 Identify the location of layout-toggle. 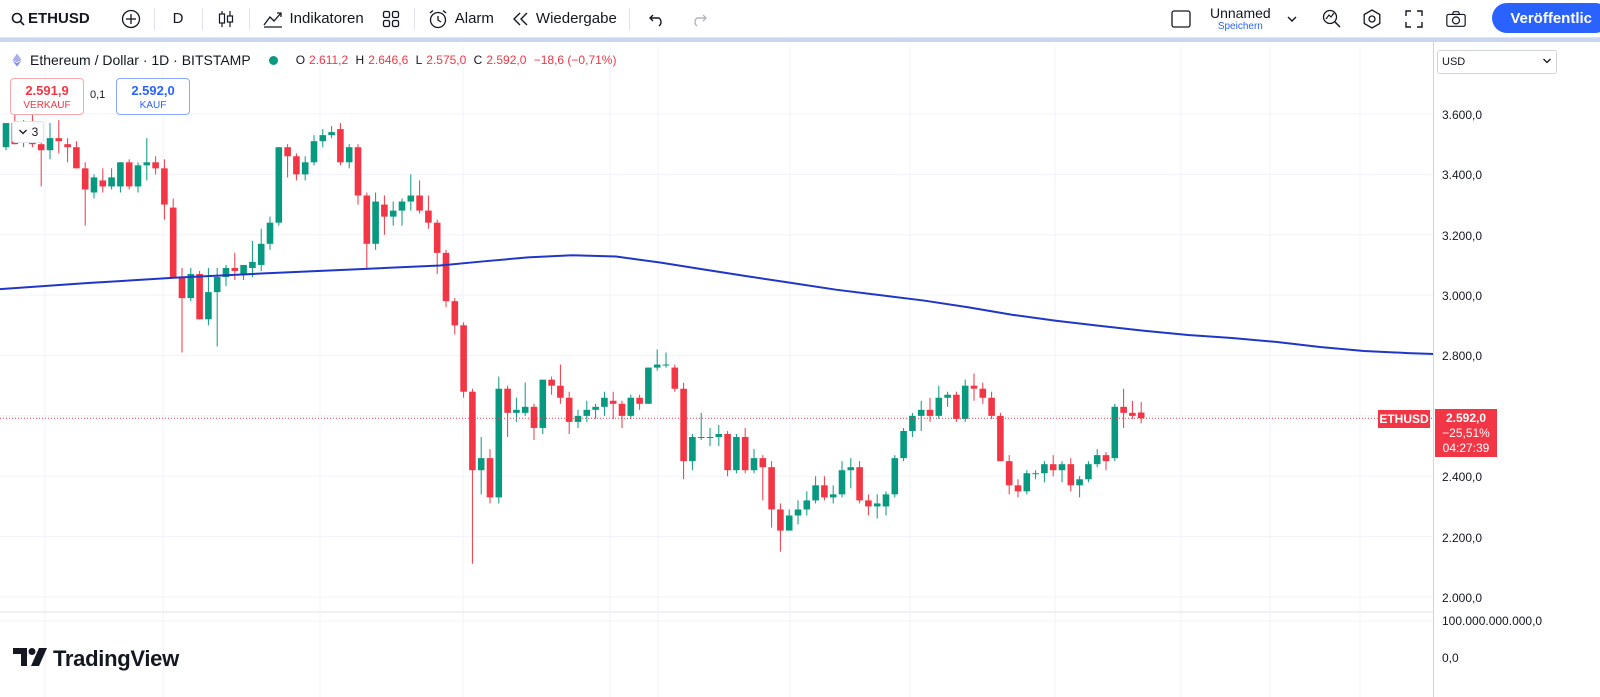
(1181, 19).